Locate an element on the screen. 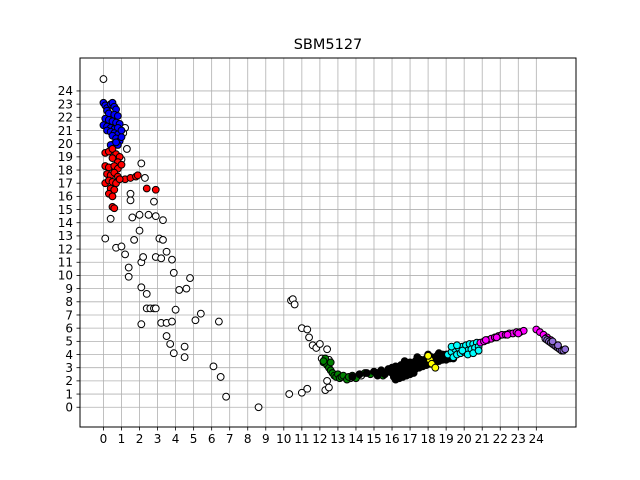  x-tick-label: 17 is located at coordinates (409, 439).